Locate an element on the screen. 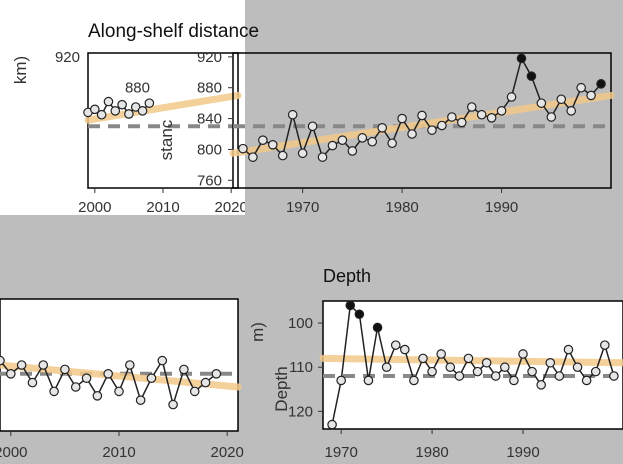  chart-title: Along-shelf distance is located at coordinates (173, 31).